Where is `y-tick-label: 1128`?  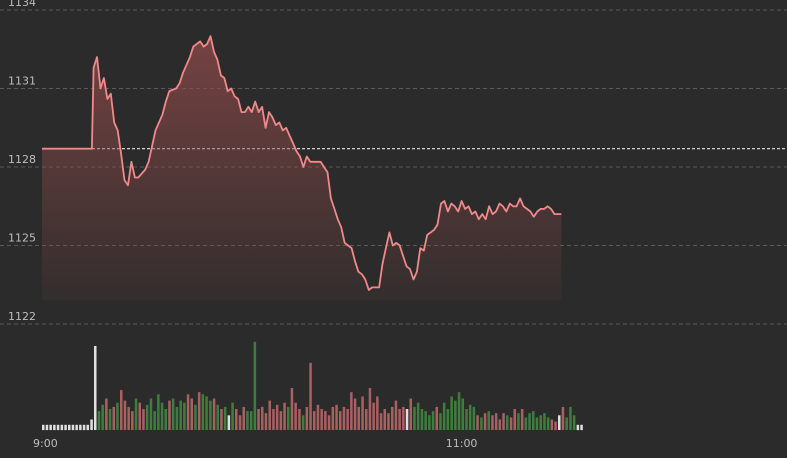
y-tick-label: 1128 is located at coordinates (22, 159).